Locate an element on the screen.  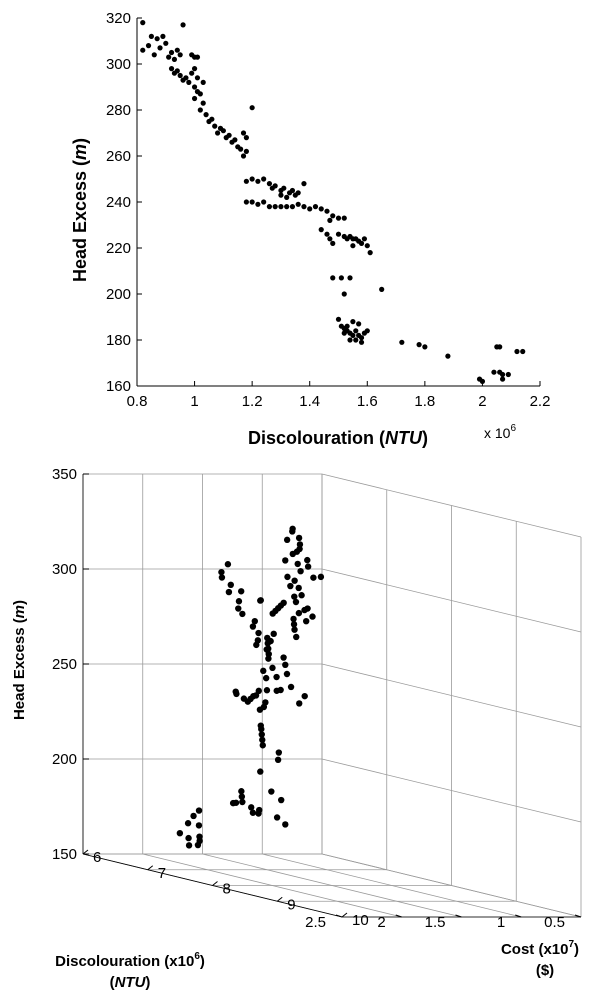
data-point-layer is located at coordinates (250, 687).